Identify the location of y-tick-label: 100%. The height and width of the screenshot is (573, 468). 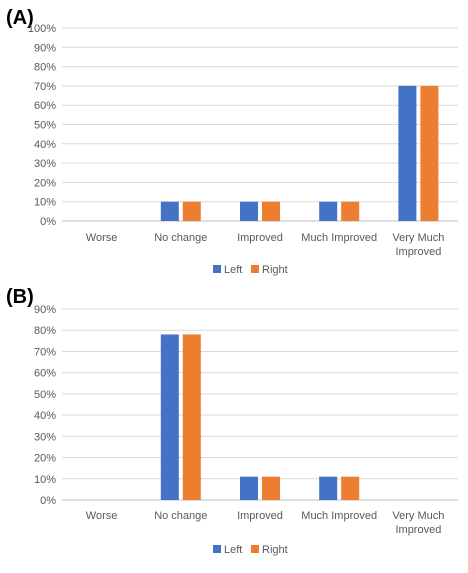
(42, 29).